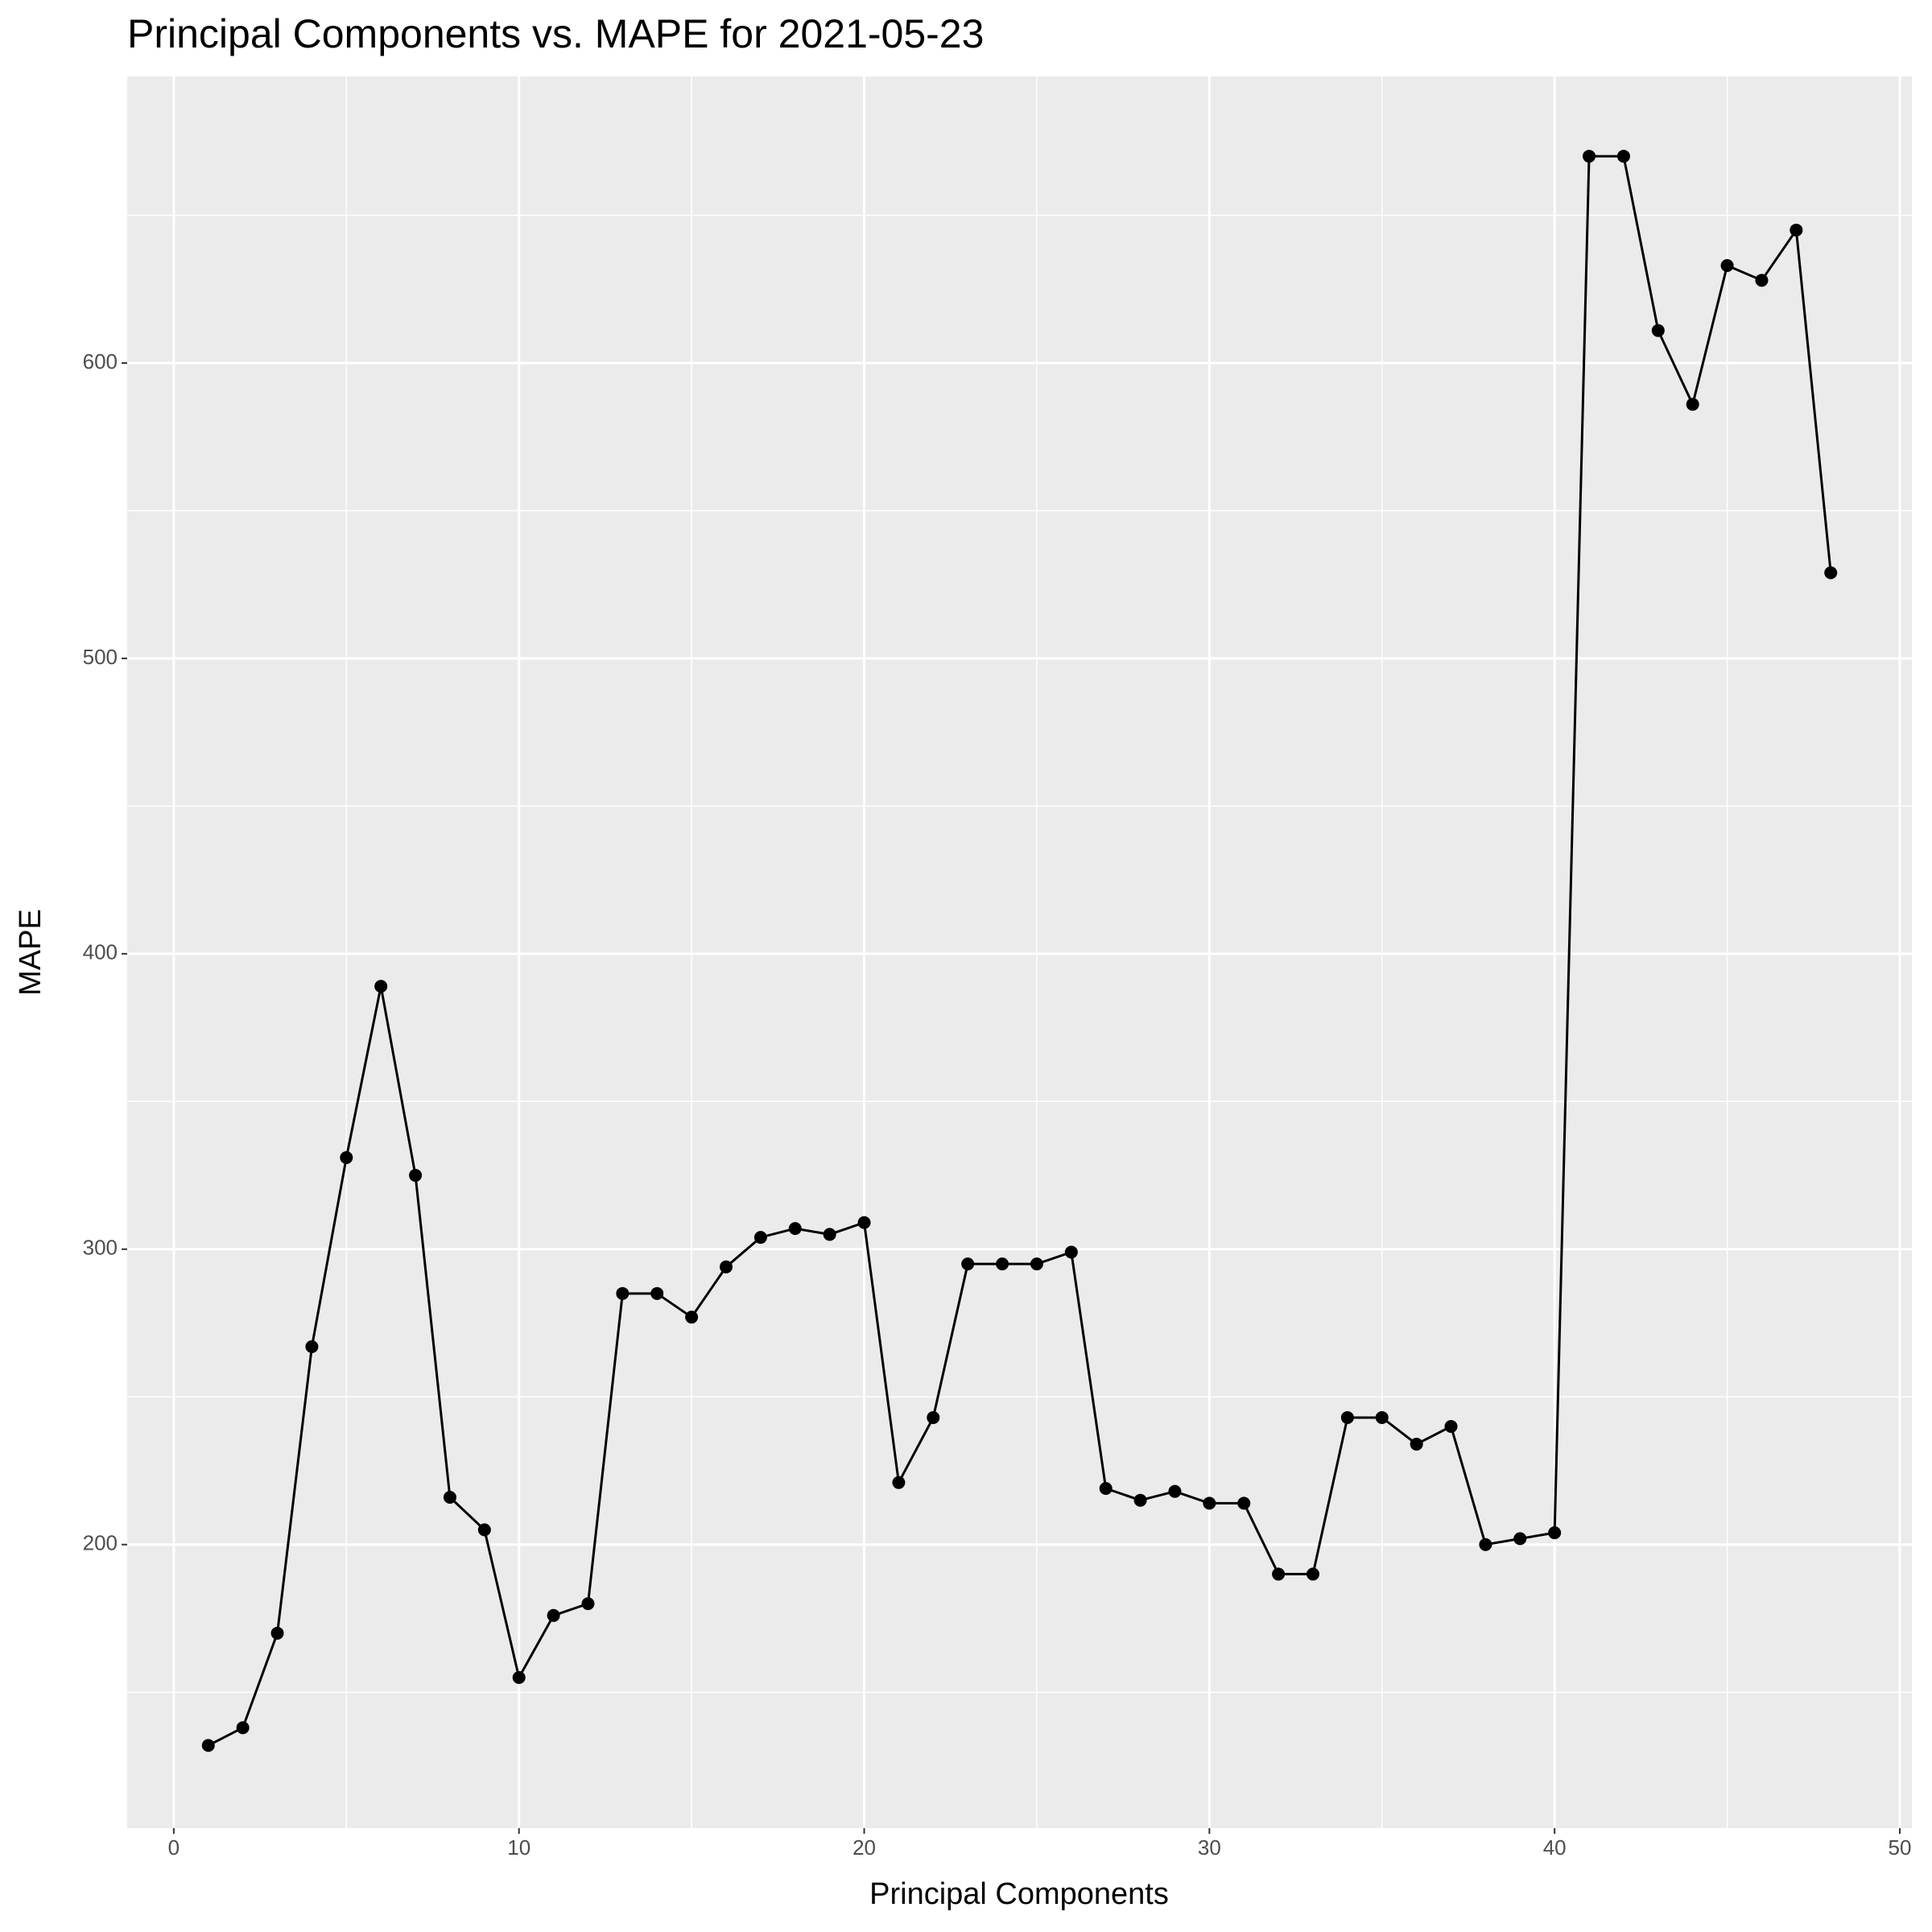 Image resolution: width=1932 pixels, height=1932 pixels. Describe the element at coordinates (174, 1848) in the screenshot. I see `x-tick-label: 0` at that location.